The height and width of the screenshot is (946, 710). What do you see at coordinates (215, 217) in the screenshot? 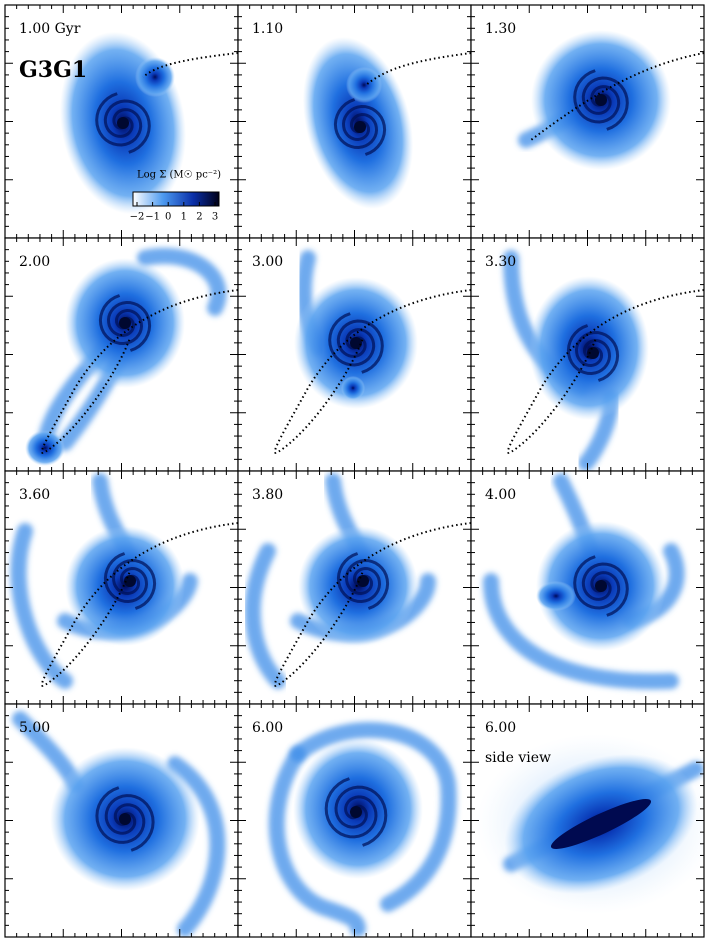
I see `colorbar-tick-label: 3` at bounding box center [215, 217].